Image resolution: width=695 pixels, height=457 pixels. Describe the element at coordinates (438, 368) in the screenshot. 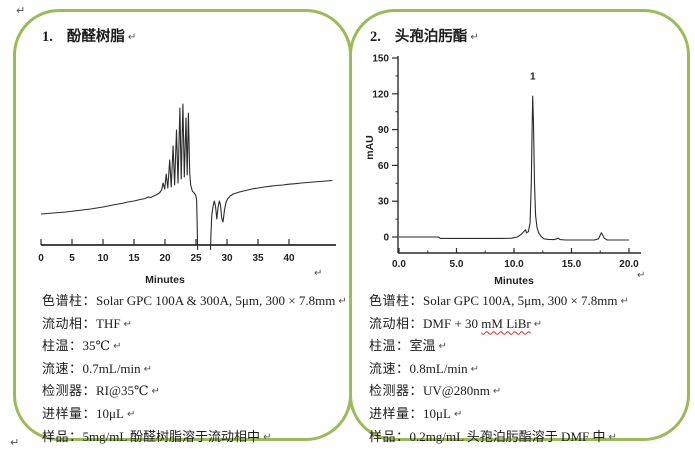

I see `param-value: 0.8mL/min` at that location.